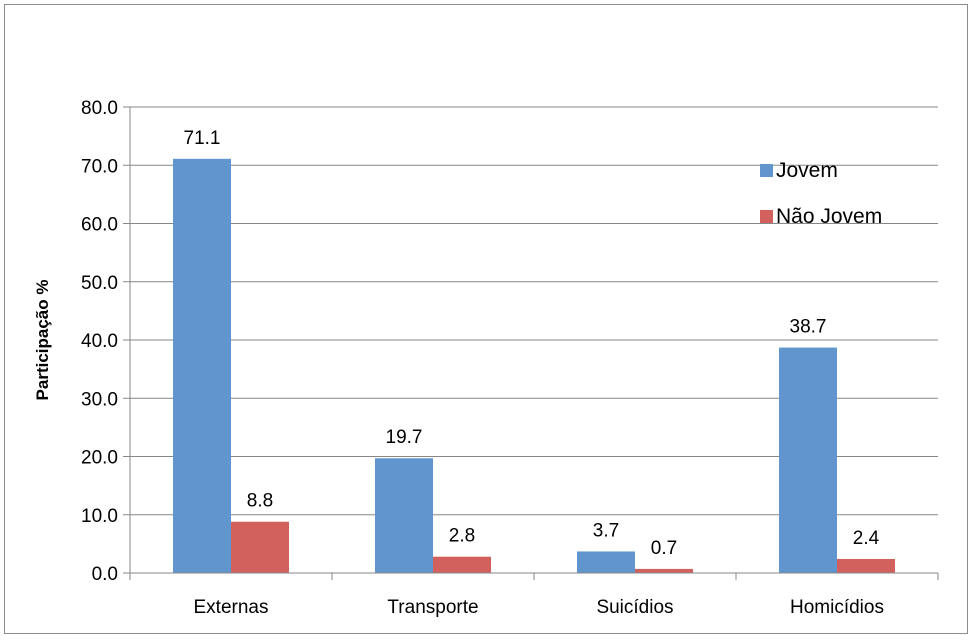 This screenshot has width=975, height=640. Describe the element at coordinates (260, 547) in the screenshot. I see `bar-n-o-jovem-externas` at that location.